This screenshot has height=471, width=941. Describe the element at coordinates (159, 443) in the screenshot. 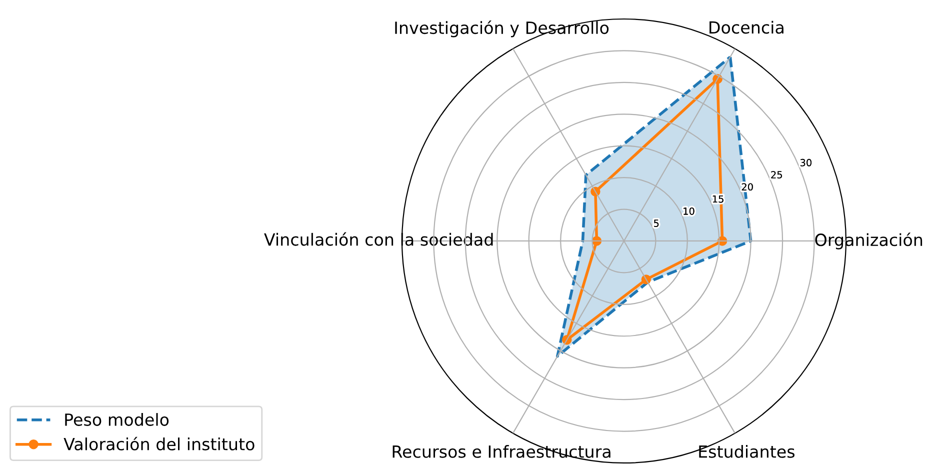

I see `legend-label: Valoración del instituto` at that location.